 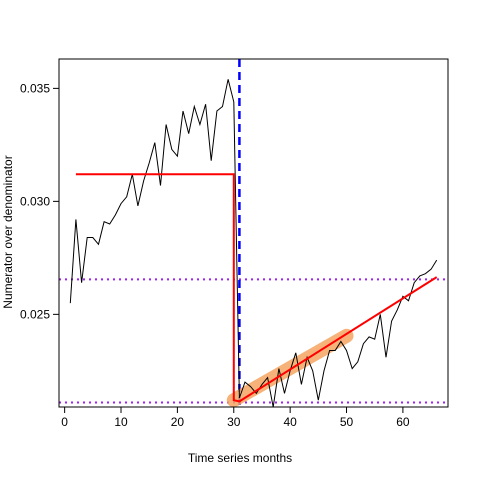 What do you see at coordinates (35, 88) in the screenshot?
I see `y-tick-label: 0.035` at bounding box center [35, 88].